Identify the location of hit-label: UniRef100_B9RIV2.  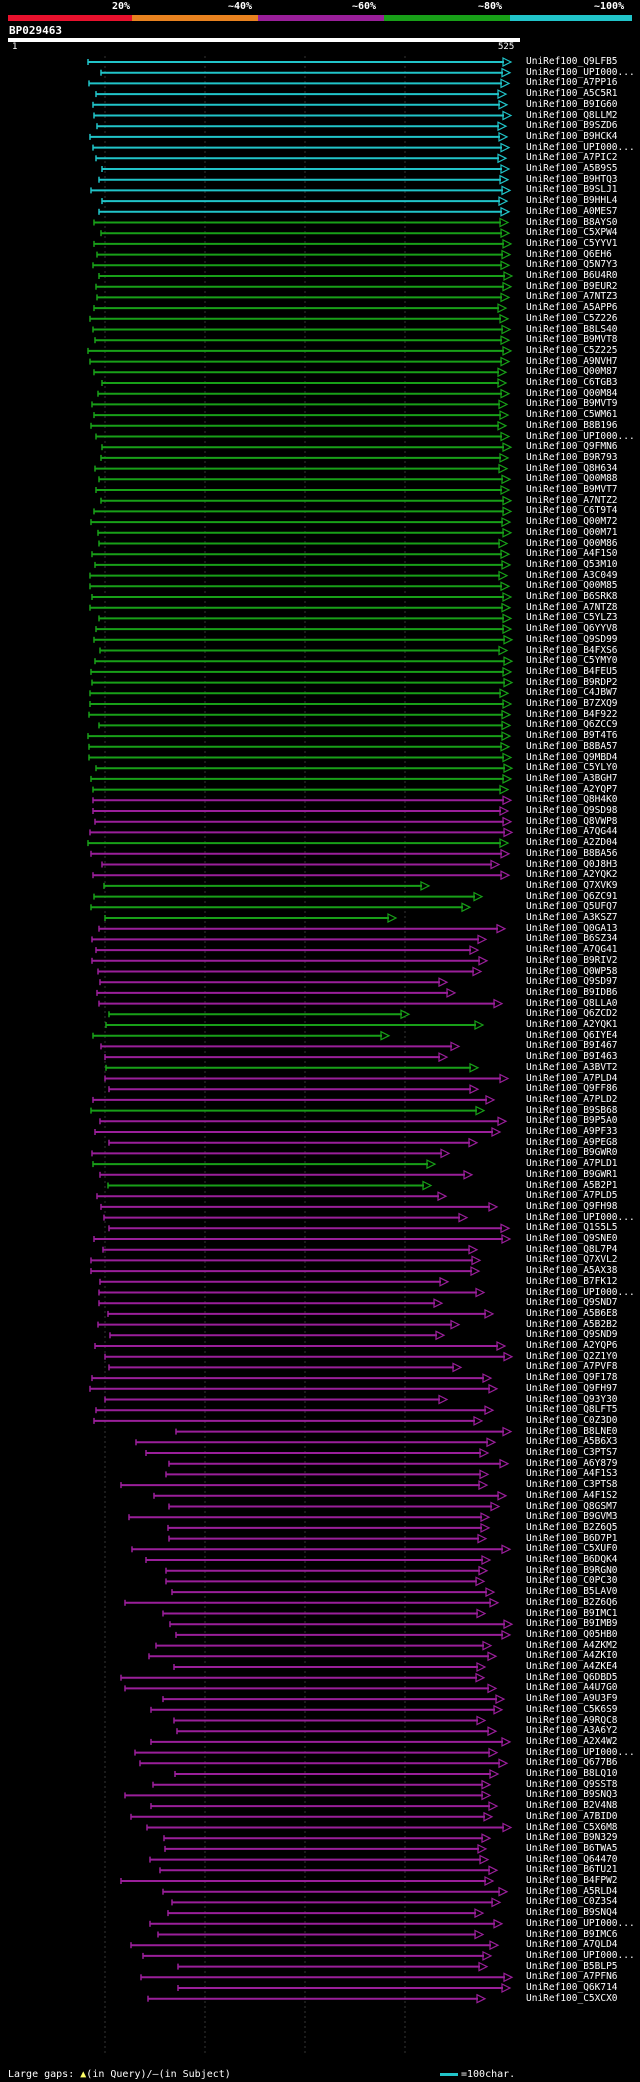
(572, 960).